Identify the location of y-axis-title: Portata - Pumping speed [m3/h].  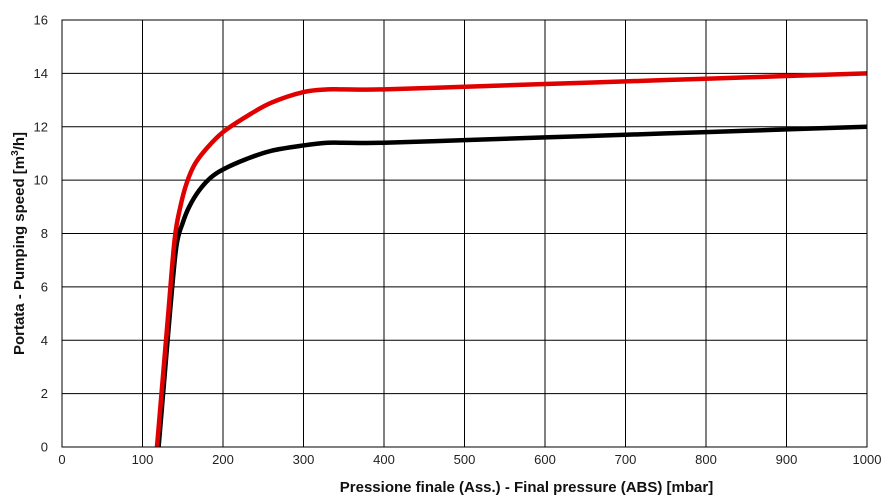
(19, 243).